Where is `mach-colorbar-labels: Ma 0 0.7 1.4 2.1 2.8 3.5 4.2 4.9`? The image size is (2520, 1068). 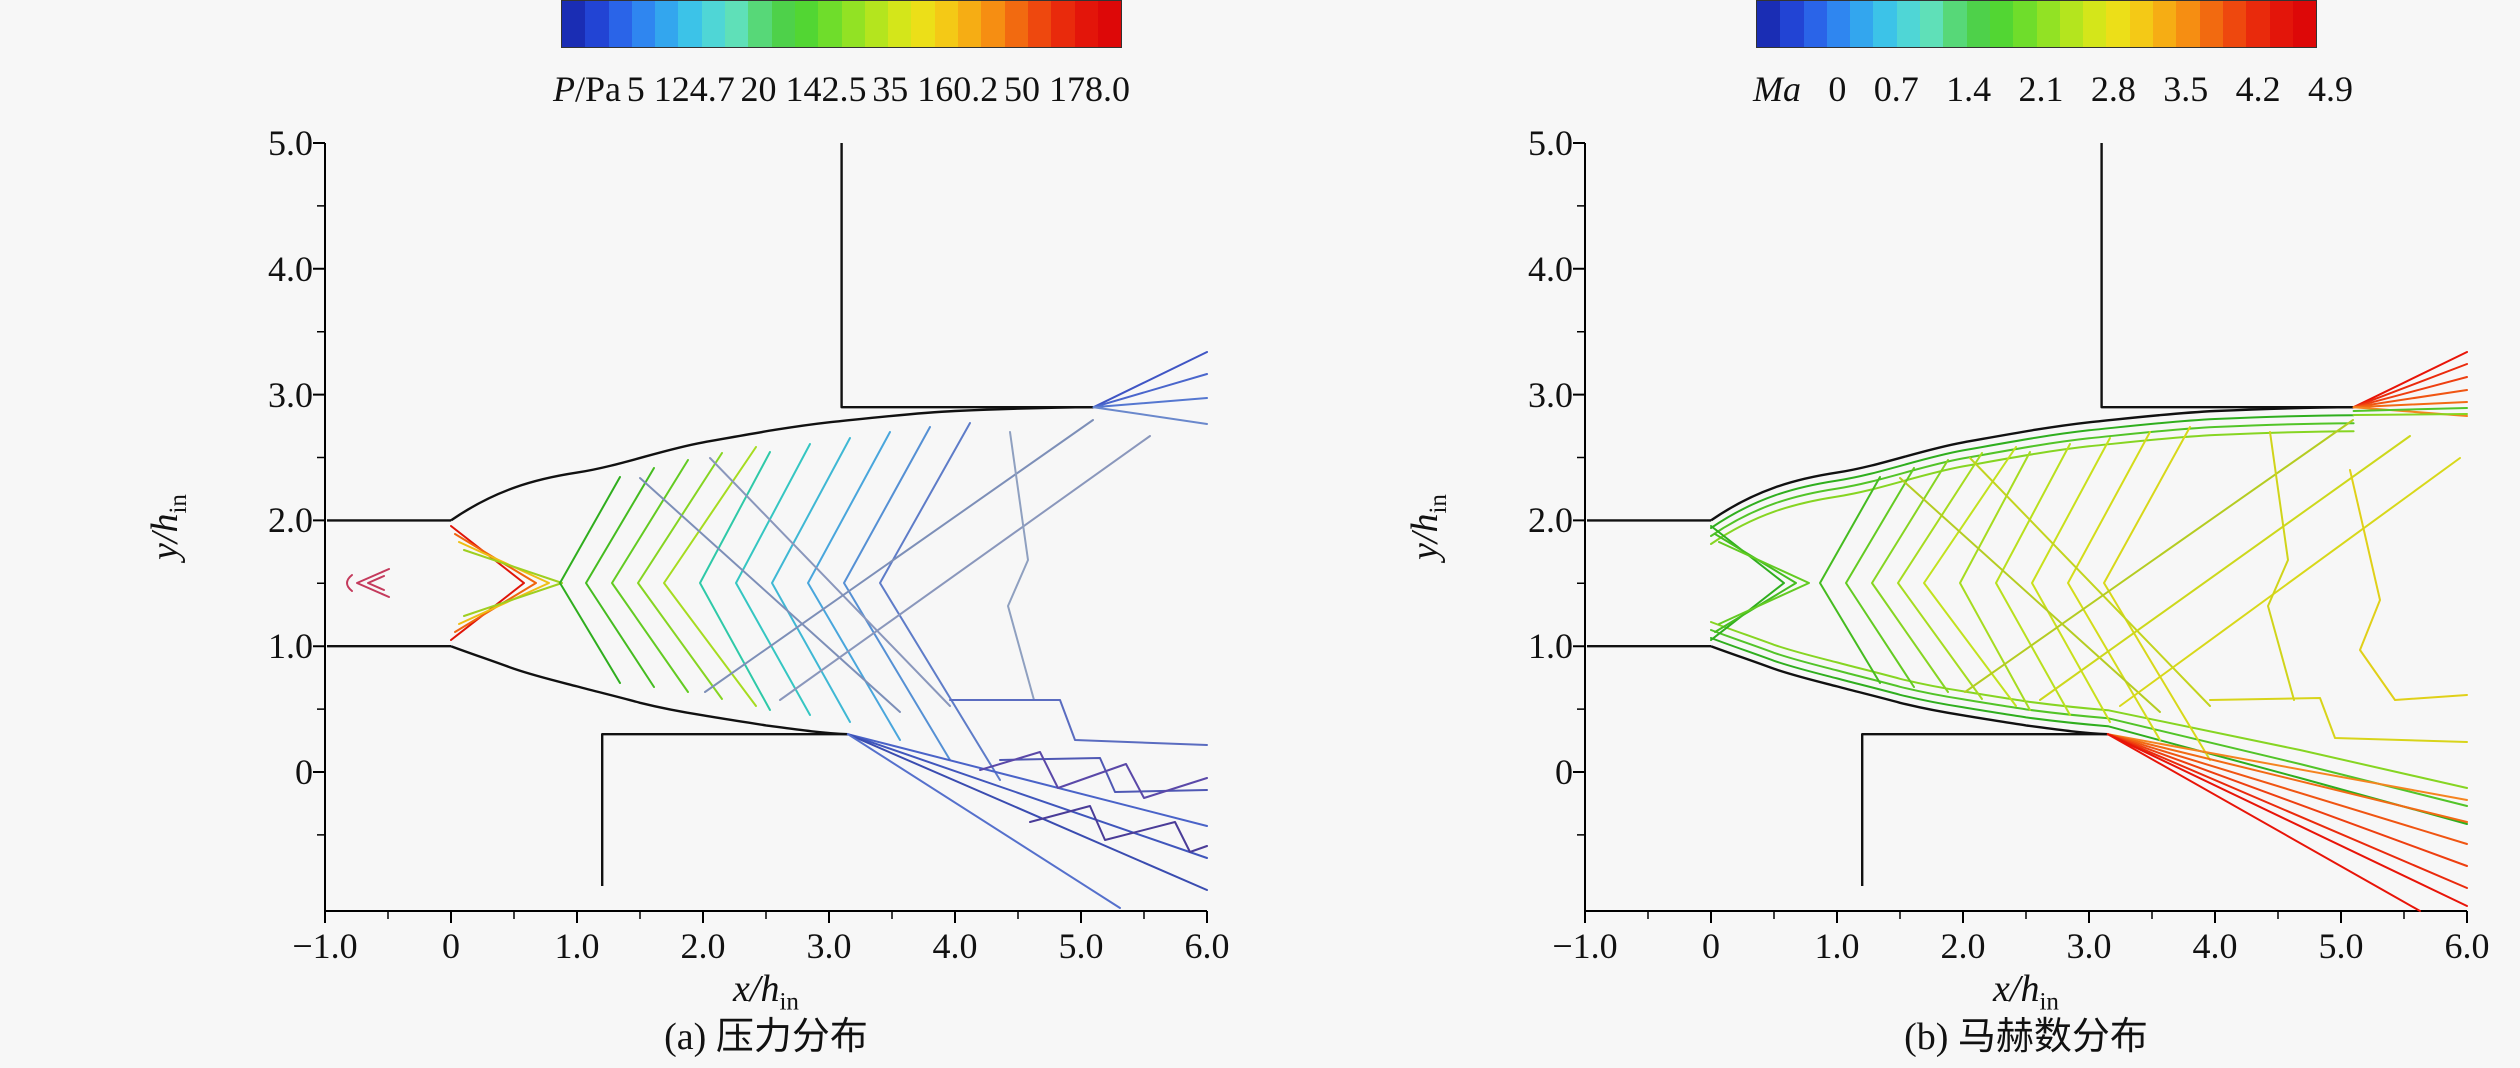 mach-colorbar-labels: Ma 0 0.7 1.4 2.1 2.8 3.5 4.2 4.9 is located at coordinates (2053, 89).